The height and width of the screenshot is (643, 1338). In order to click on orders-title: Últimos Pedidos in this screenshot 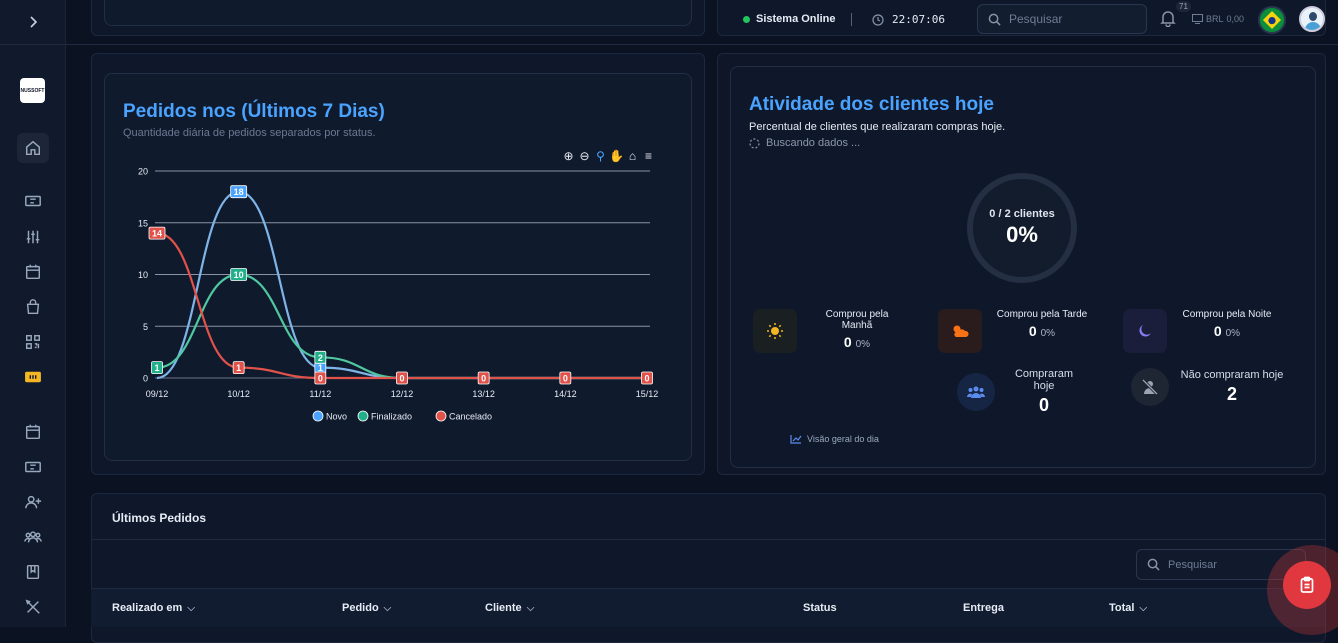, I will do `click(159, 518)`.